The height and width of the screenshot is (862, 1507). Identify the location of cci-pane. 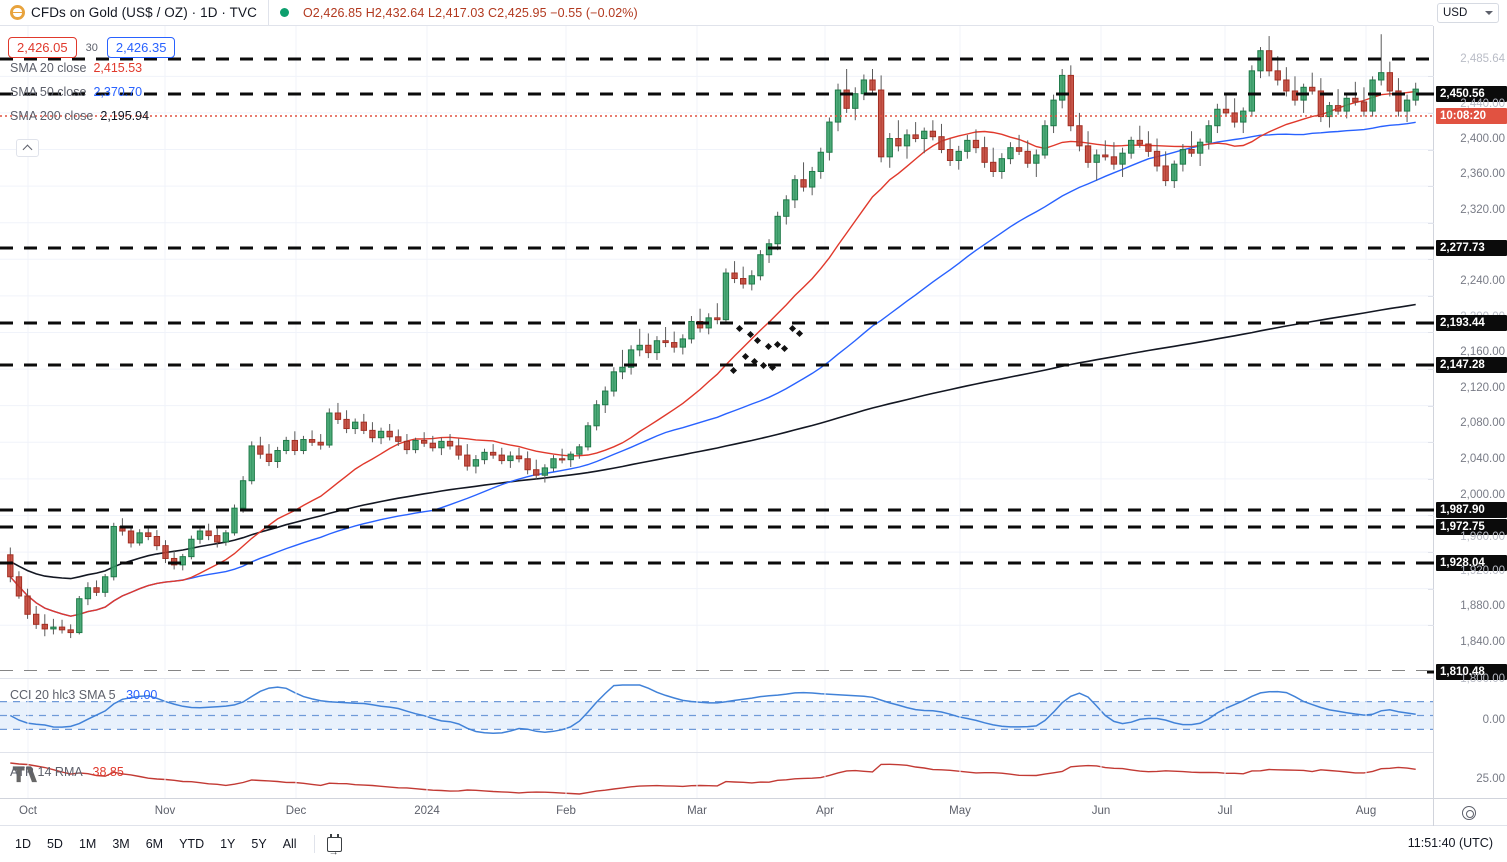
(716, 715).